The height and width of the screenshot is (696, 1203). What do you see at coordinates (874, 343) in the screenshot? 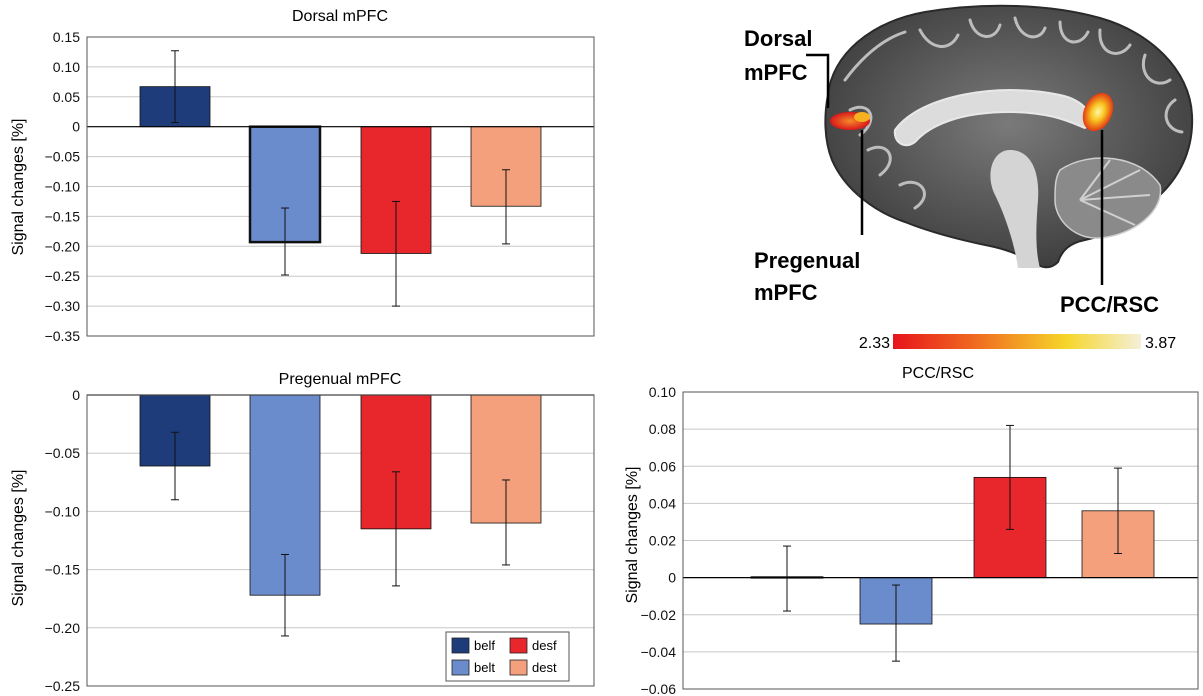
I see `colorbar-min-label: 2.33` at bounding box center [874, 343].